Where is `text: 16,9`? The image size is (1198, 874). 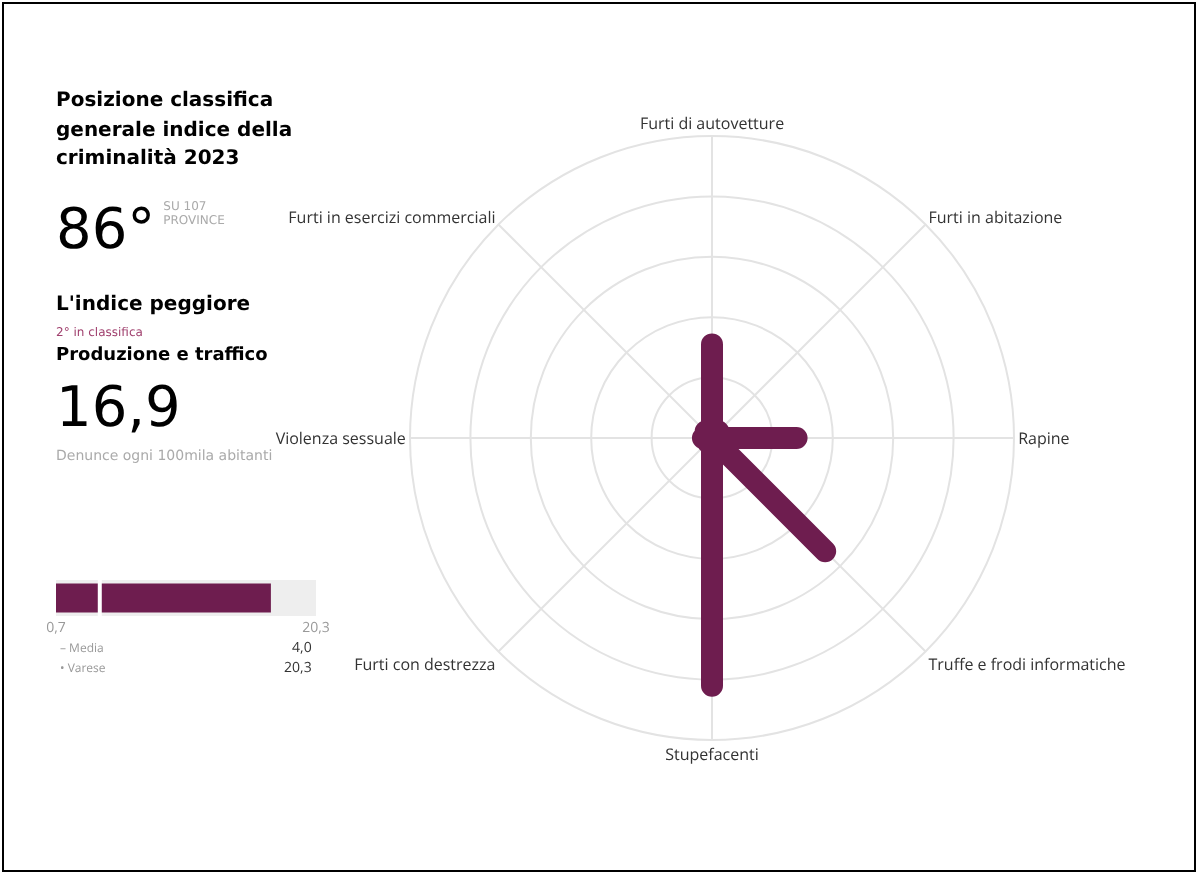
text: 16,9 is located at coordinates (118, 406).